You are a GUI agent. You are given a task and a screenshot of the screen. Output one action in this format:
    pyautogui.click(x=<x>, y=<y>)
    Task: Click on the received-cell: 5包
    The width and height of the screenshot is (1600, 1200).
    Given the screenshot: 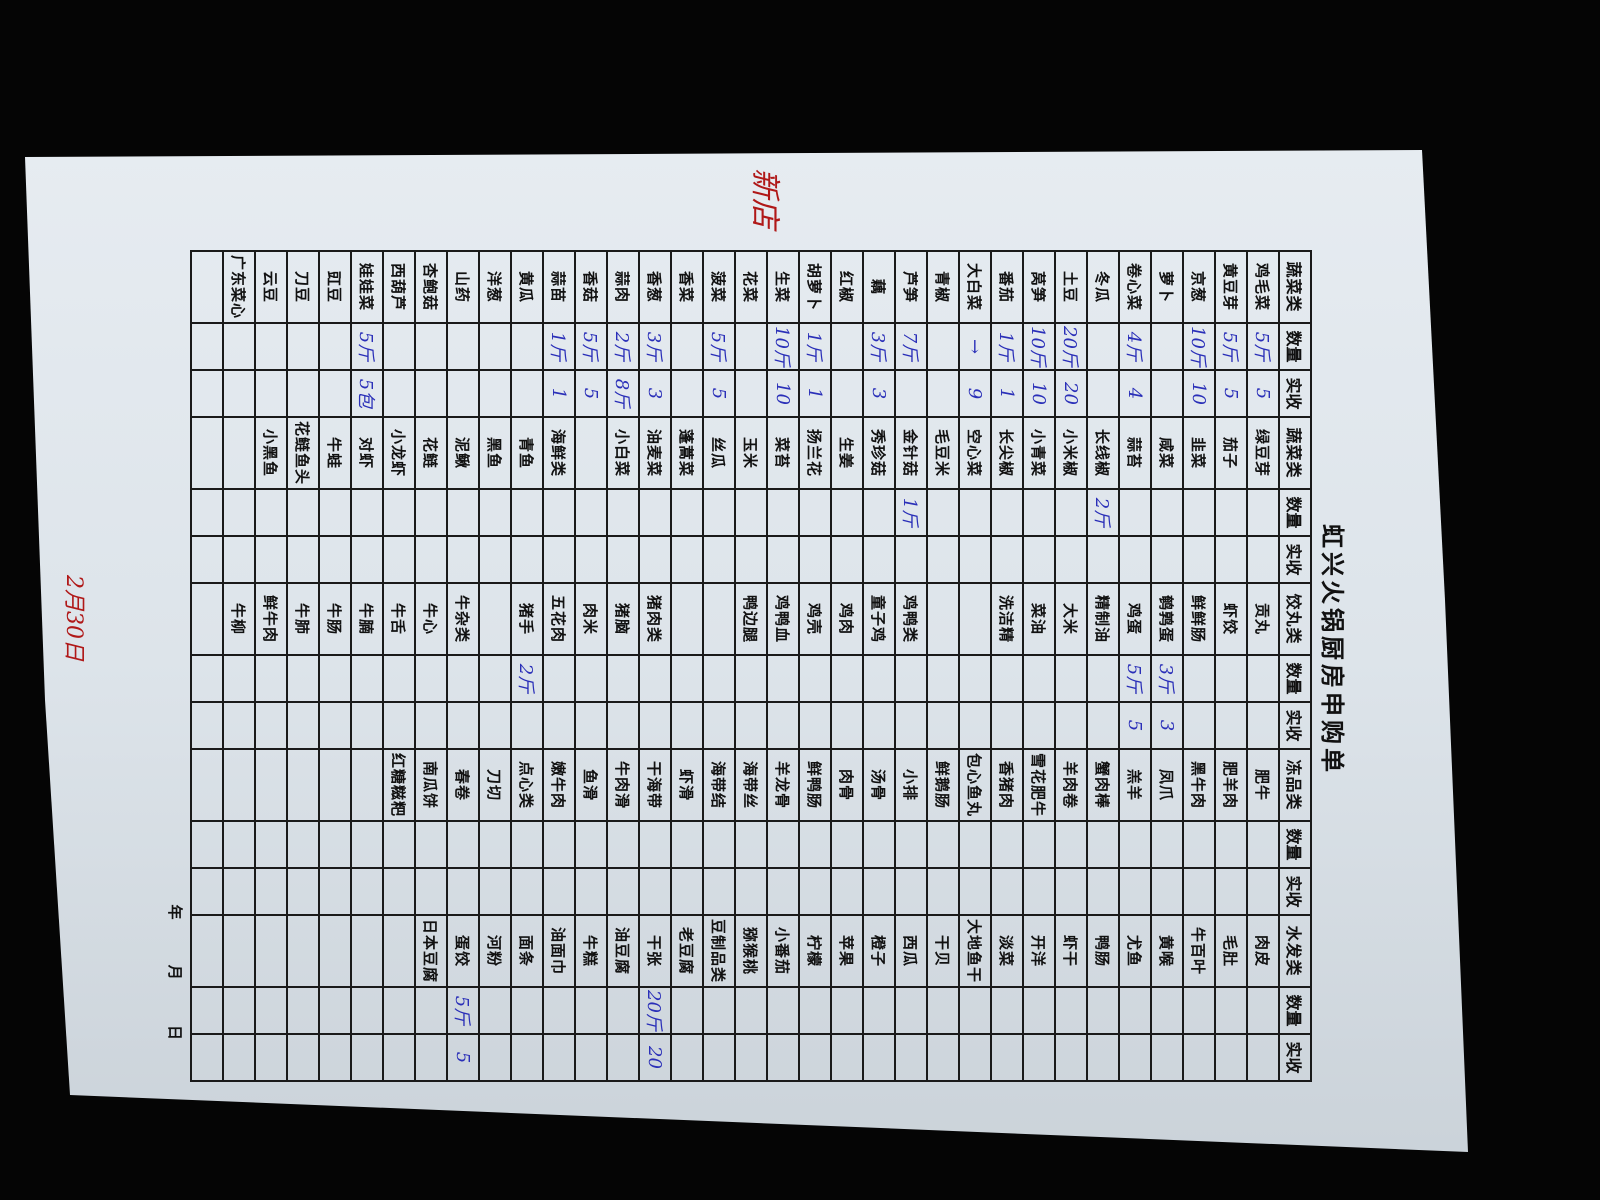 What is the action you would take?
    pyautogui.click(x=367, y=393)
    